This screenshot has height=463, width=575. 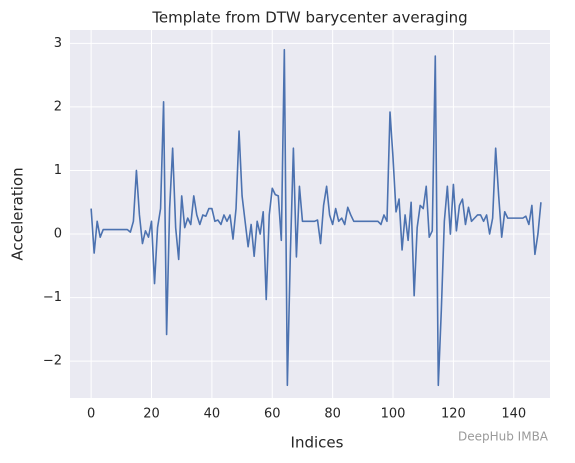 I want to click on watermark: DeepHub IMBA, so click(x=503, y=437).